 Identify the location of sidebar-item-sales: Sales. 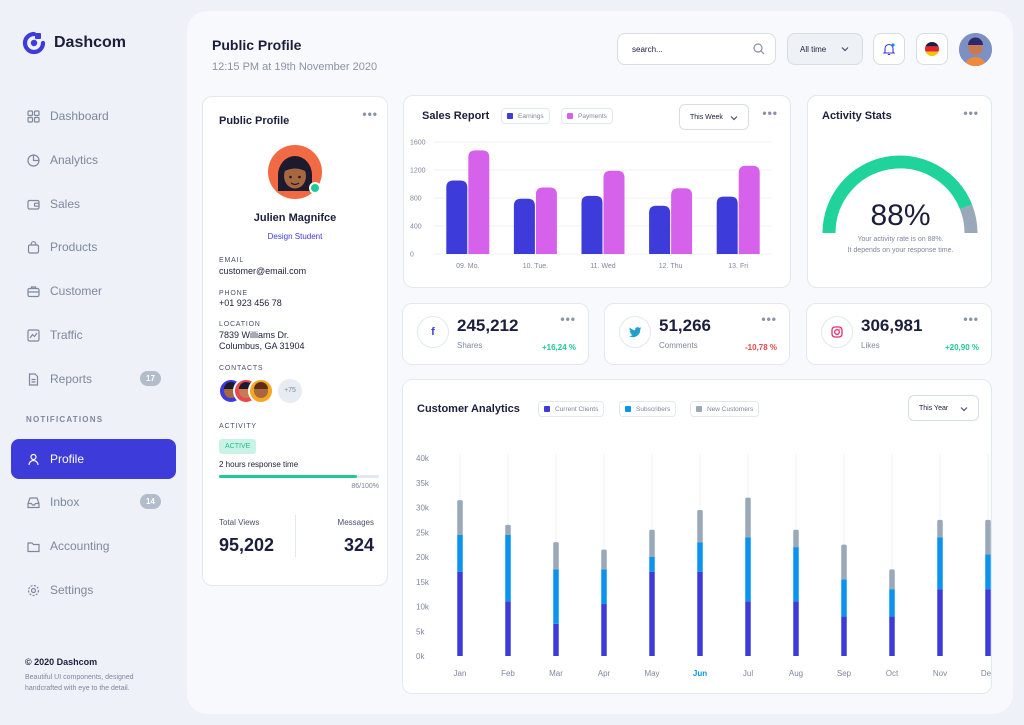
(93, 204).